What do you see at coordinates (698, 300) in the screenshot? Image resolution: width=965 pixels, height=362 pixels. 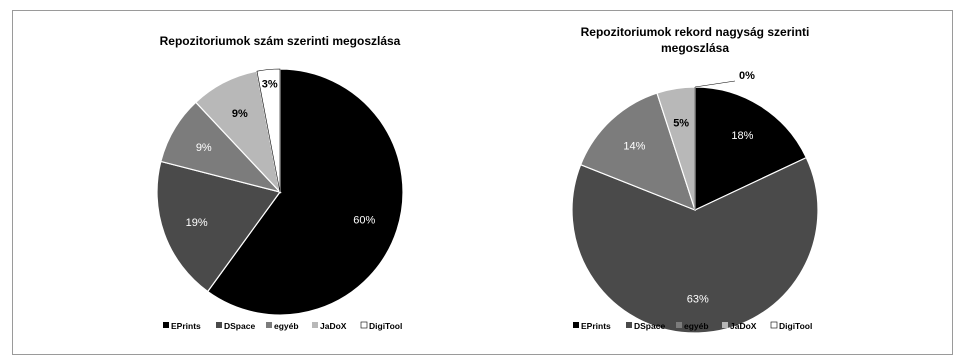 I see `data-label-dspace: 63%` at bounding box center [698, 300].